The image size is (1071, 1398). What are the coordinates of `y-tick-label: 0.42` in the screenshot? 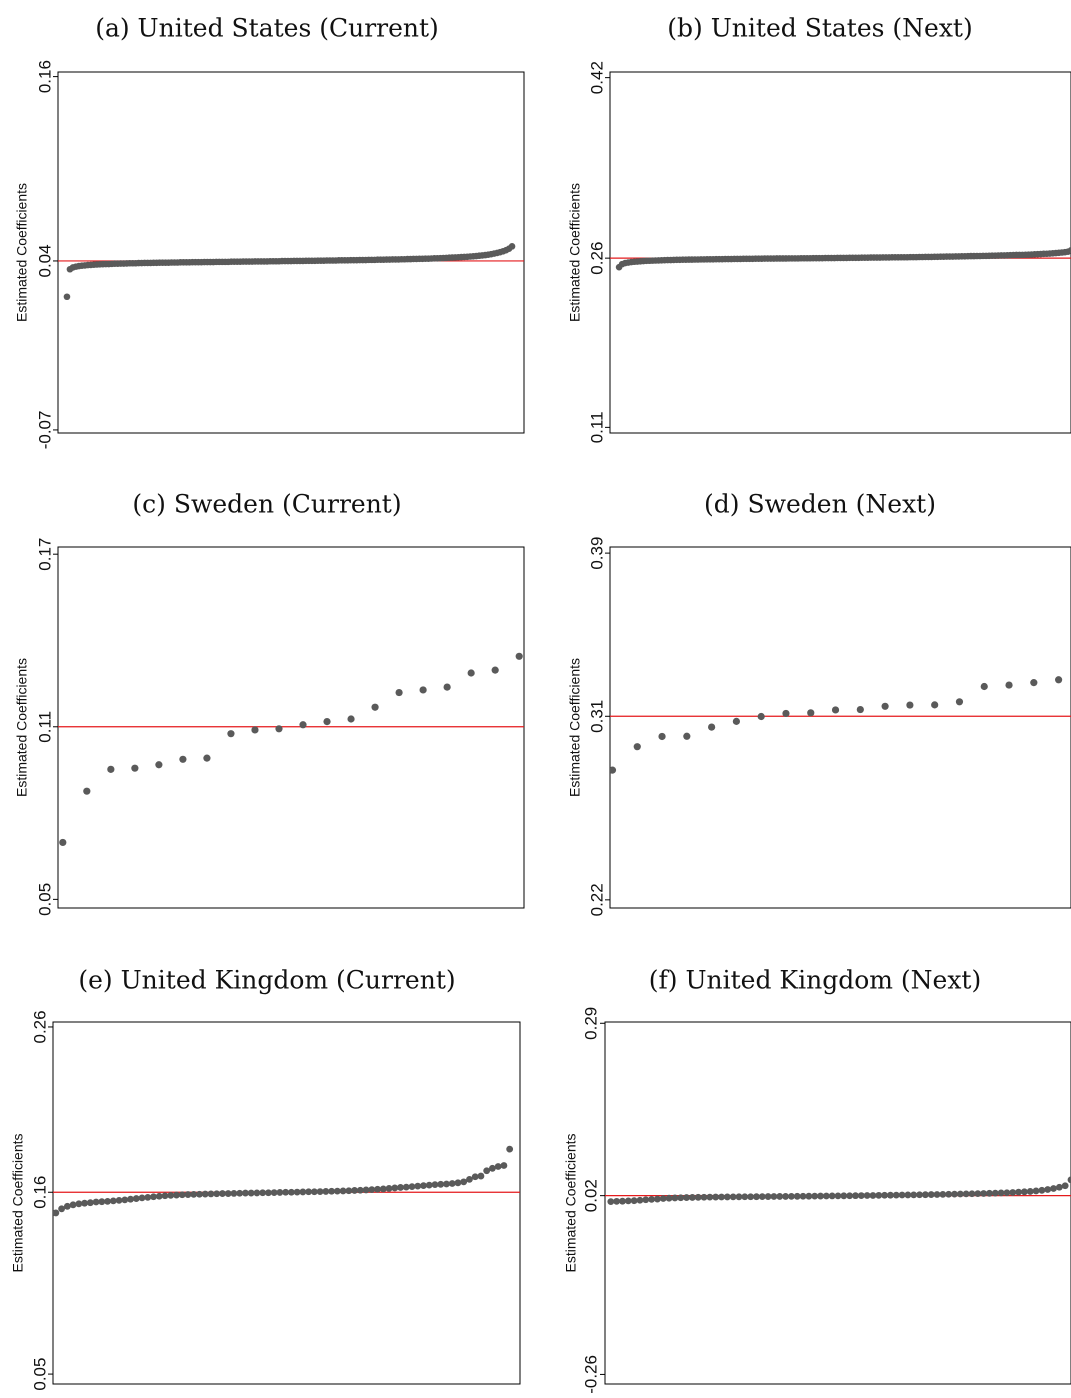 It's located at (596, 77).